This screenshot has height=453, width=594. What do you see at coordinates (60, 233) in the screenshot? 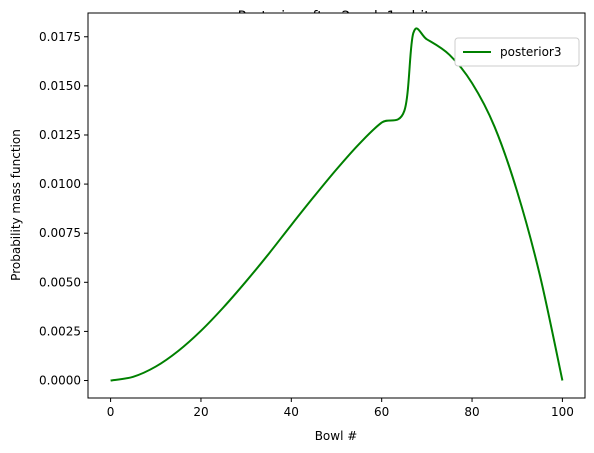
I see `y-tick-label: 0.0075` at bounding box center [60, 233].